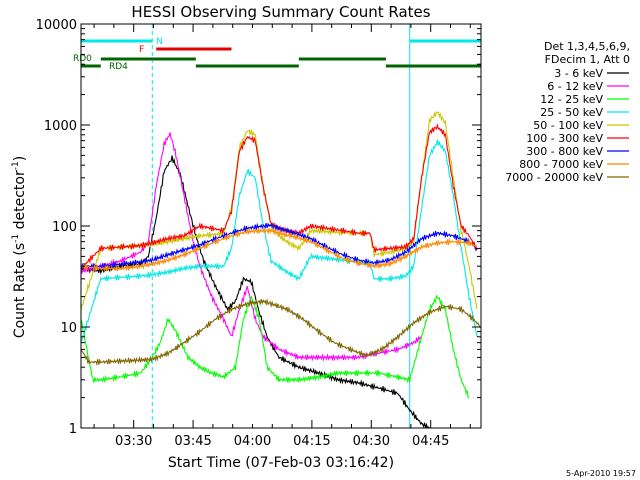  What do you see at coordinates (64, 227) in the screenshot?
I see `y-tick-label: 100` at bounding box center [64, 227].